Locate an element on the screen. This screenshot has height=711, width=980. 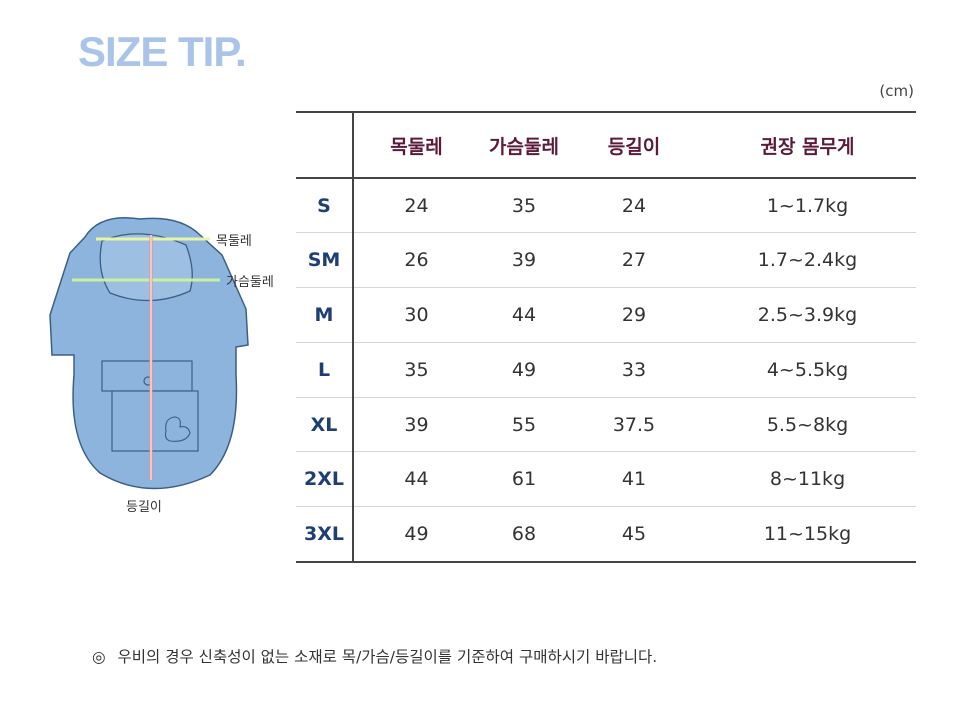
table-header-row: 목둘레 가슴둘레 등길이 권장 몸무게 is located at coordinates (606, 145).